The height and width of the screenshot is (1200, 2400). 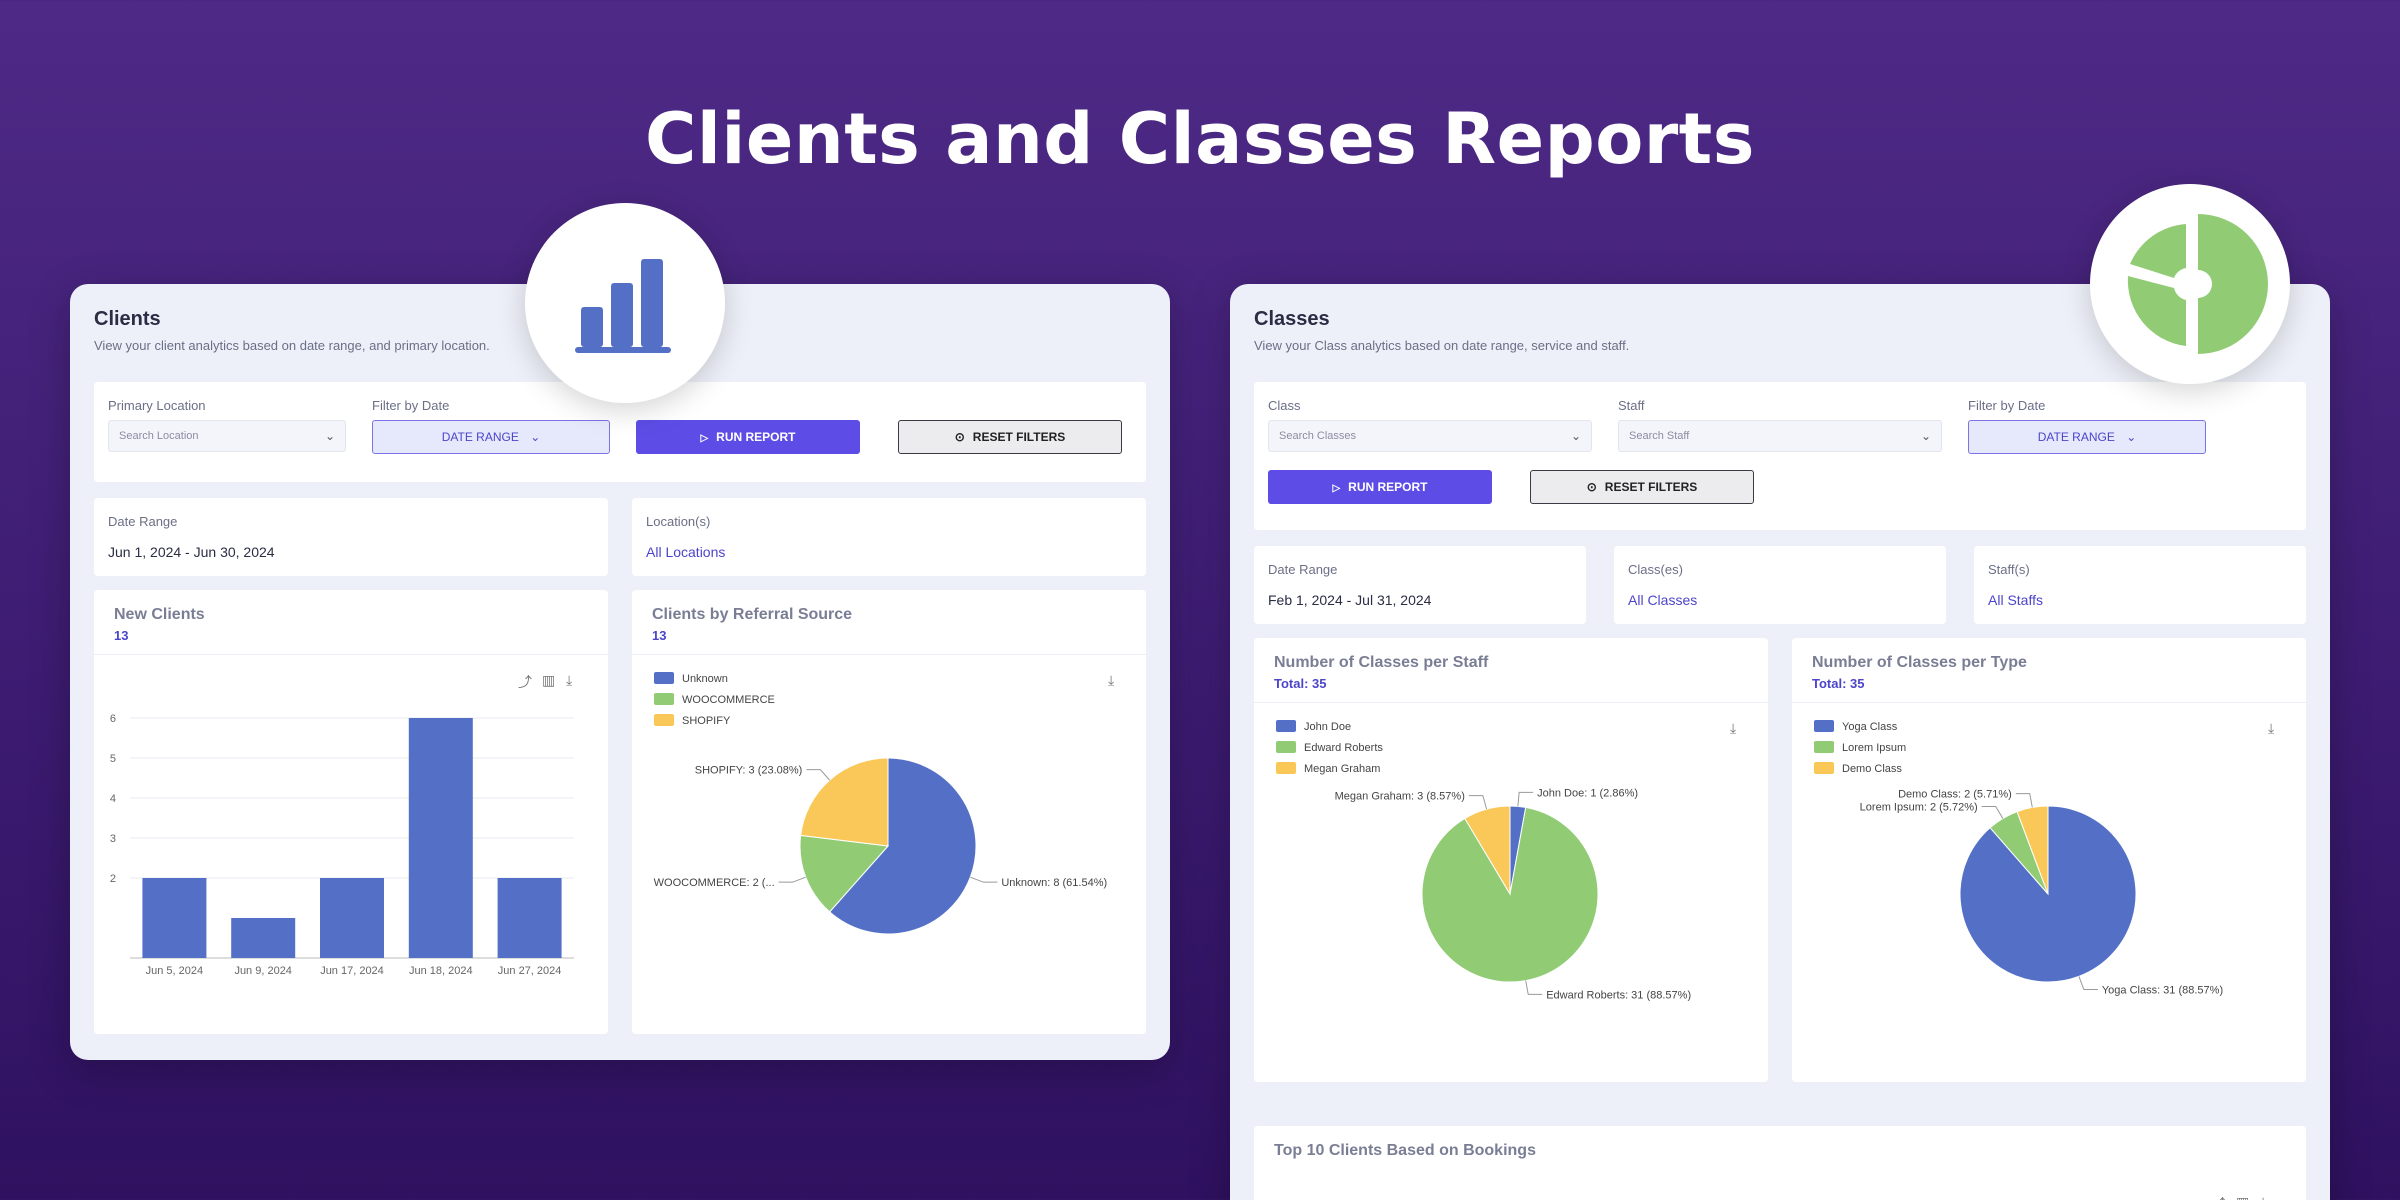 What do you see at coordinates (678, 521) in the screenshot?
I see `locations-label: Location(s)` at bounding box center [678, 521].